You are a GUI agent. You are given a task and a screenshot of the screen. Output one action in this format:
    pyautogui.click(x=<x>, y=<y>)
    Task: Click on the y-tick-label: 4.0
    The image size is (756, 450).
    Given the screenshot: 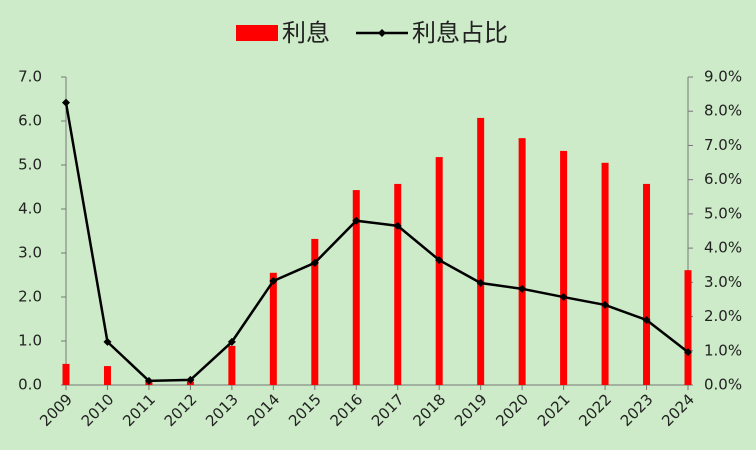 What is the action you would take?
    pyautogui.click(x=30, y=209)
    